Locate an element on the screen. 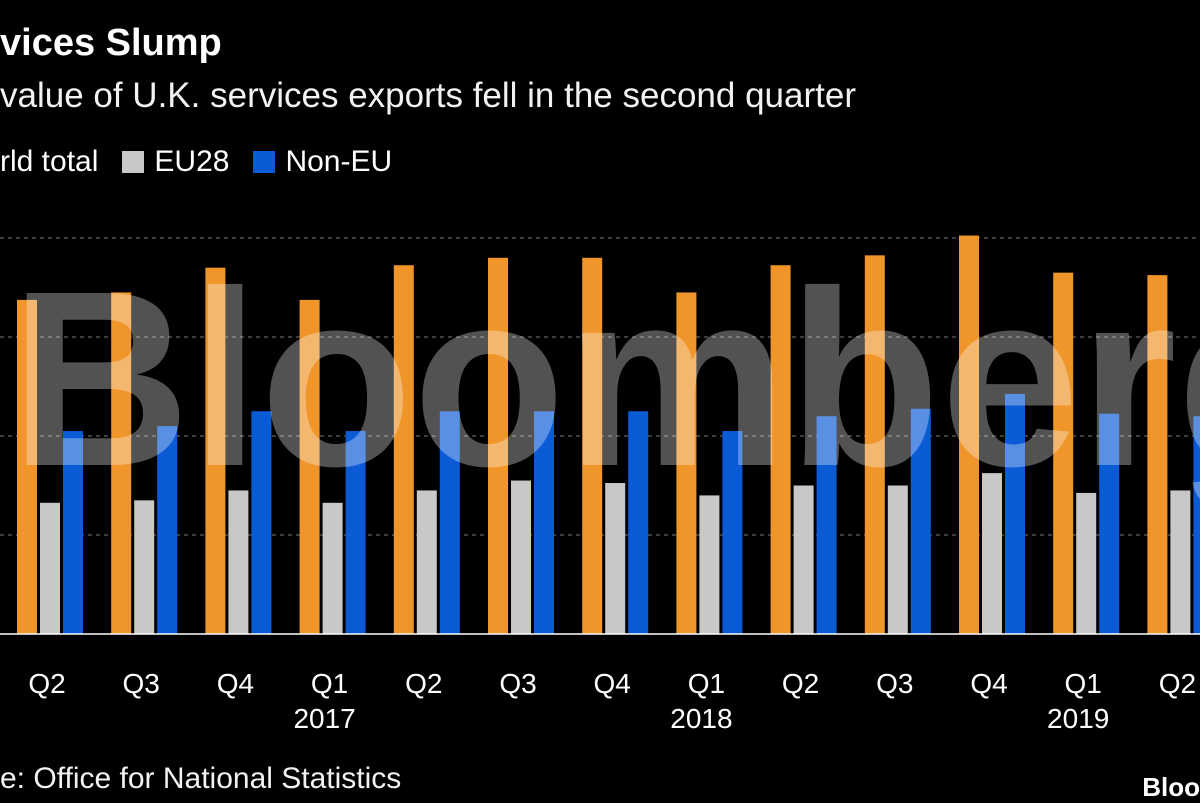 The image size is (1200, 803). legend-label-non-eu: Non-EU is located at coordinates (339, 161).